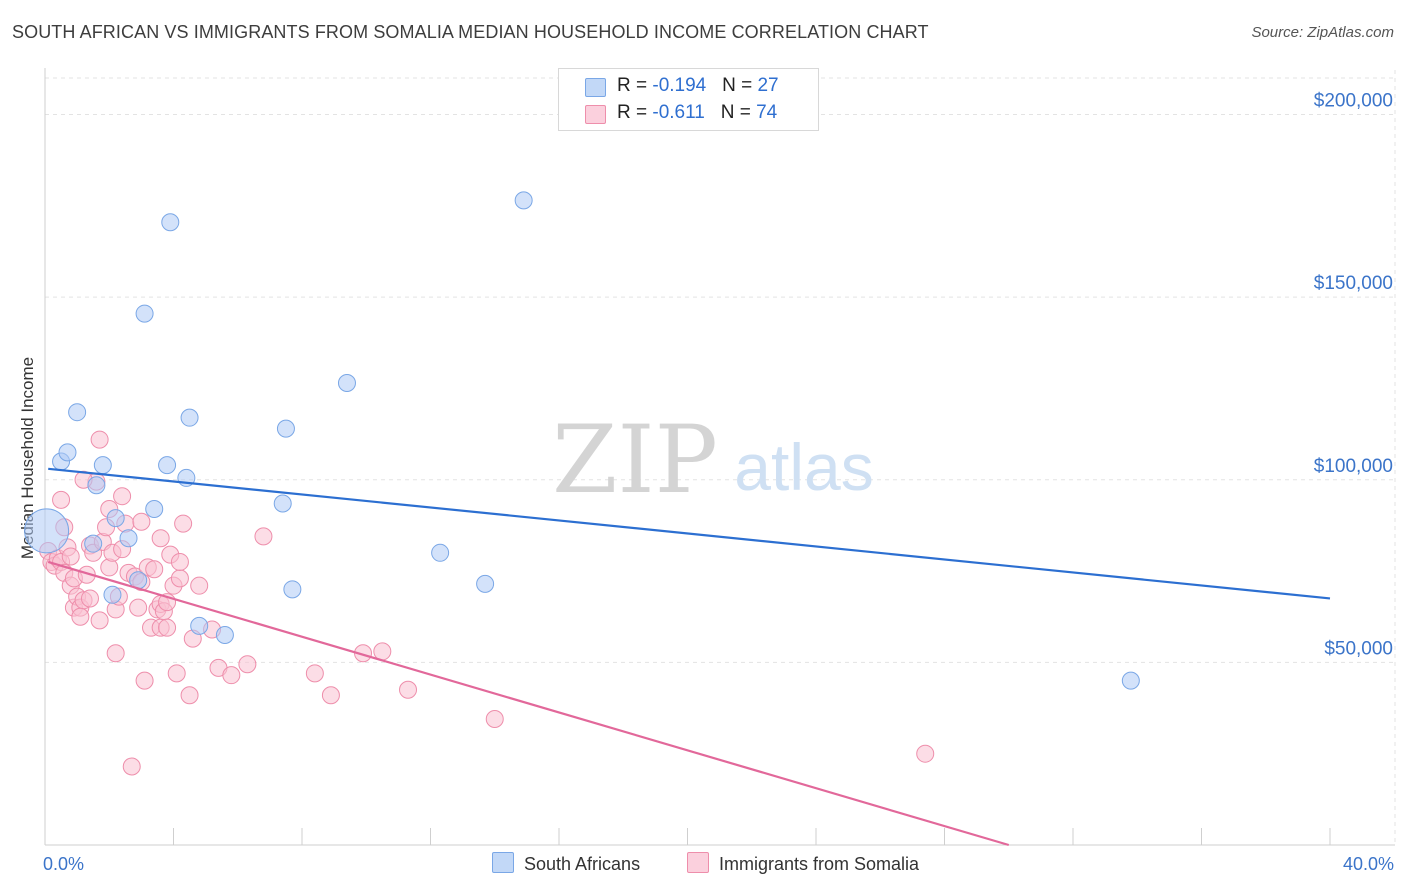 The image size is (1406, 892). What do you see at coordinates (1353, 466) in the screenshot?
I see `y-tick-label: $100,000` at bounding box center [1353, 466].